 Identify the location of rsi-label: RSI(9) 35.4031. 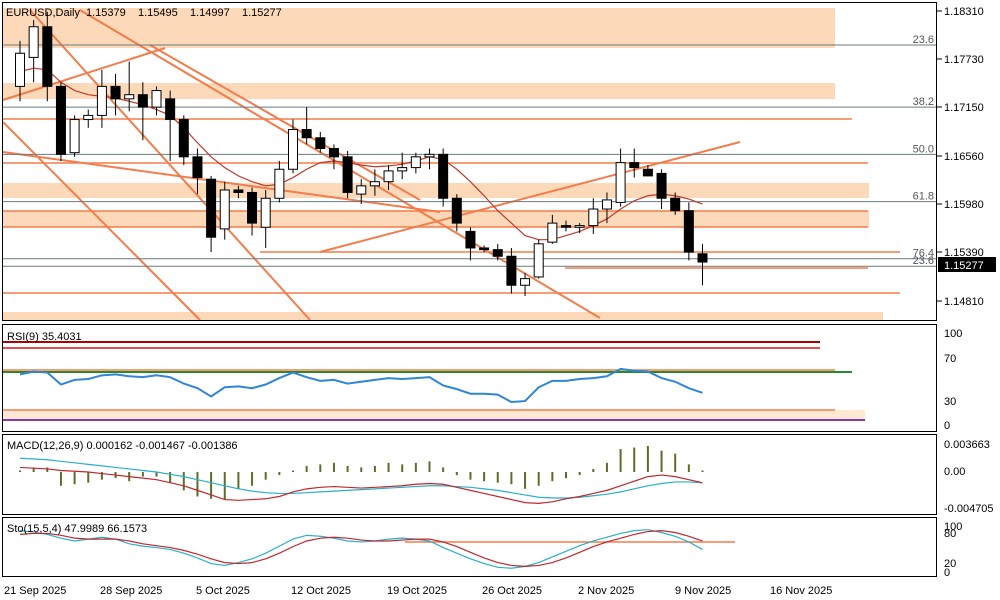
(44, 337).